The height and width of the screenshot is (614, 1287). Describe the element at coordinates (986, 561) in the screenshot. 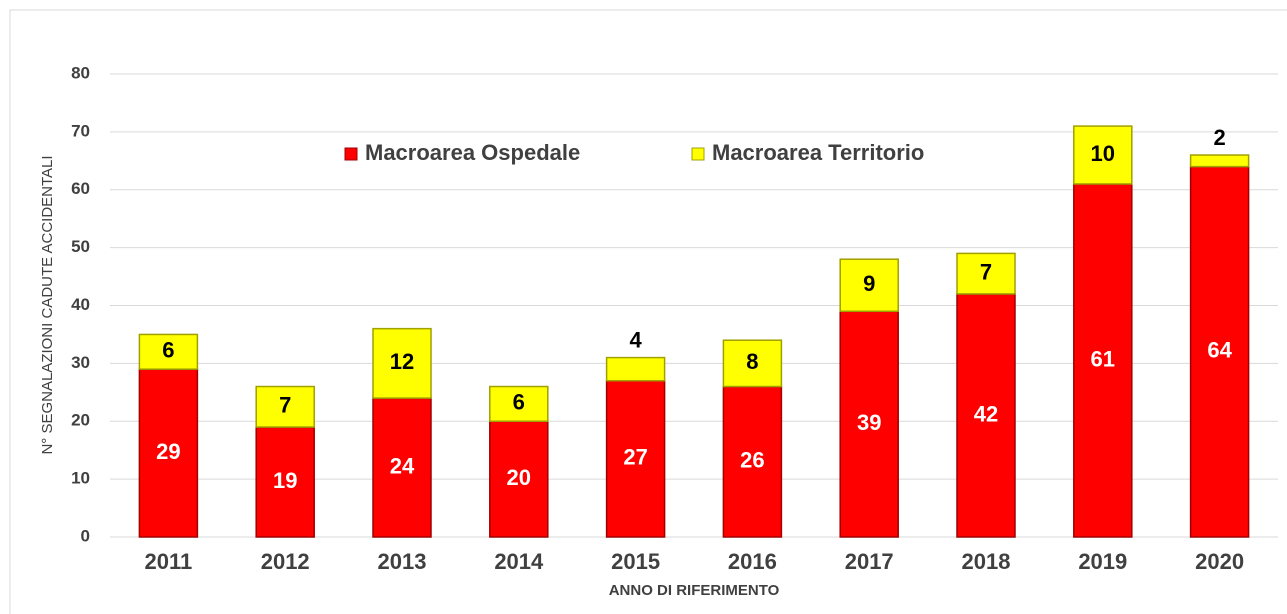

I see `x-tick-label: 2018` at that location.